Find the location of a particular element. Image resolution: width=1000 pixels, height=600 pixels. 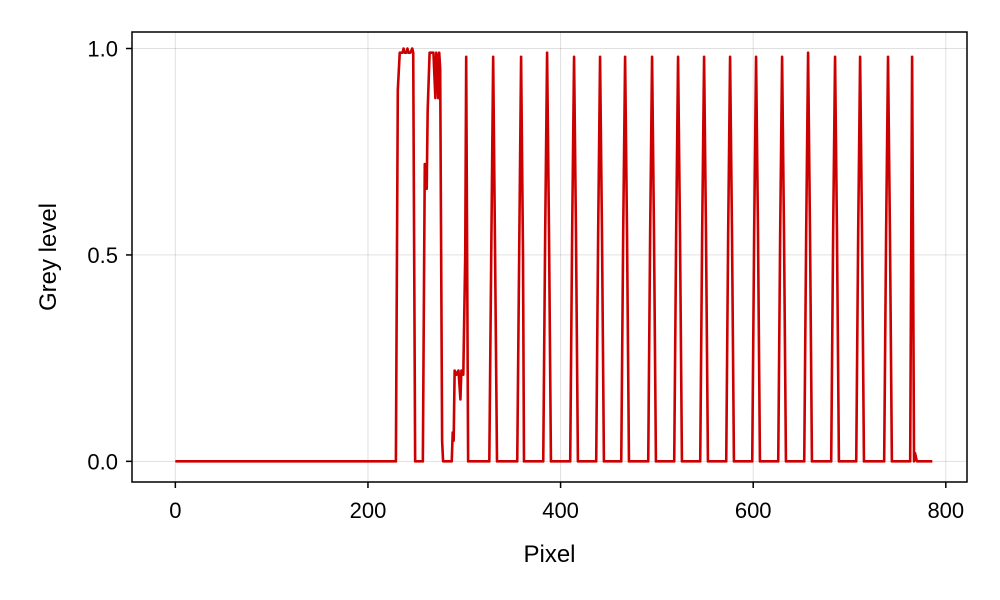

x-axis-ticks: 0 200 400 600 800 is located at coordinates (566, 502).